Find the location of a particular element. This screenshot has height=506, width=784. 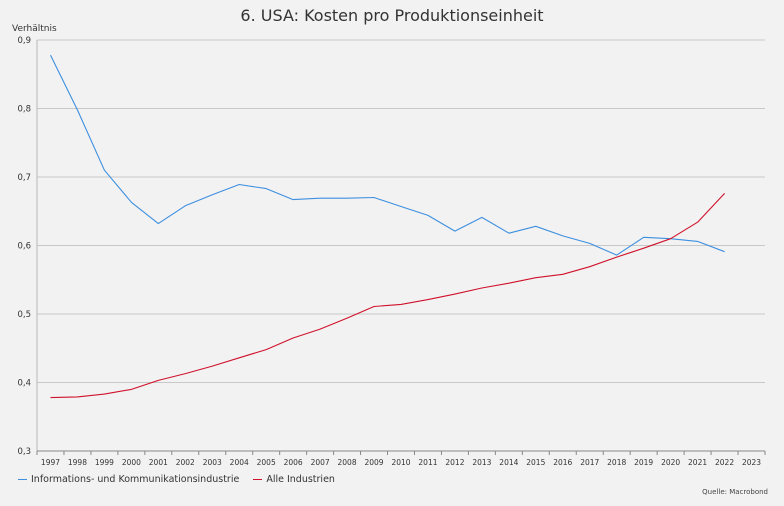

source-note: Quelle: Macrobond is located at coordinates (735, 492).